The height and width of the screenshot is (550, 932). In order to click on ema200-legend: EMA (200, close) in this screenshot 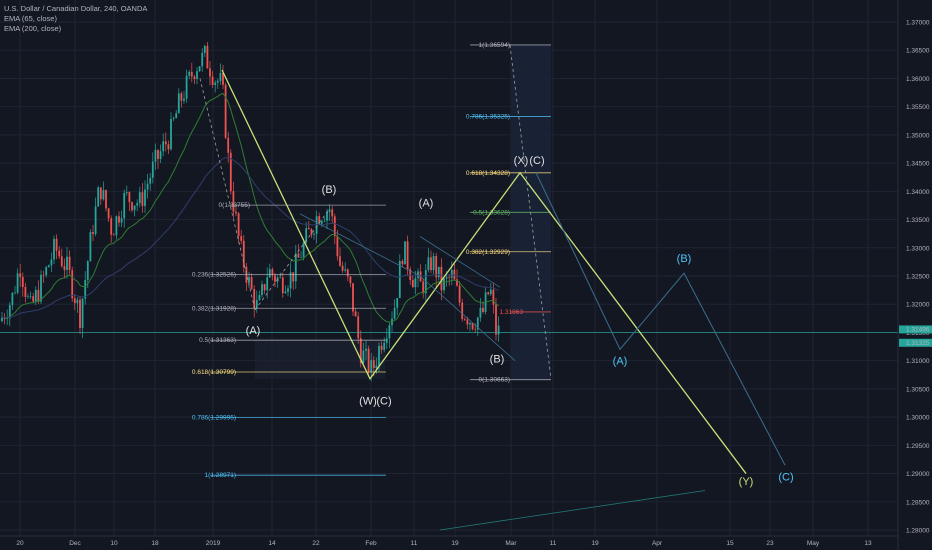, I will do `click(33, 28)`.